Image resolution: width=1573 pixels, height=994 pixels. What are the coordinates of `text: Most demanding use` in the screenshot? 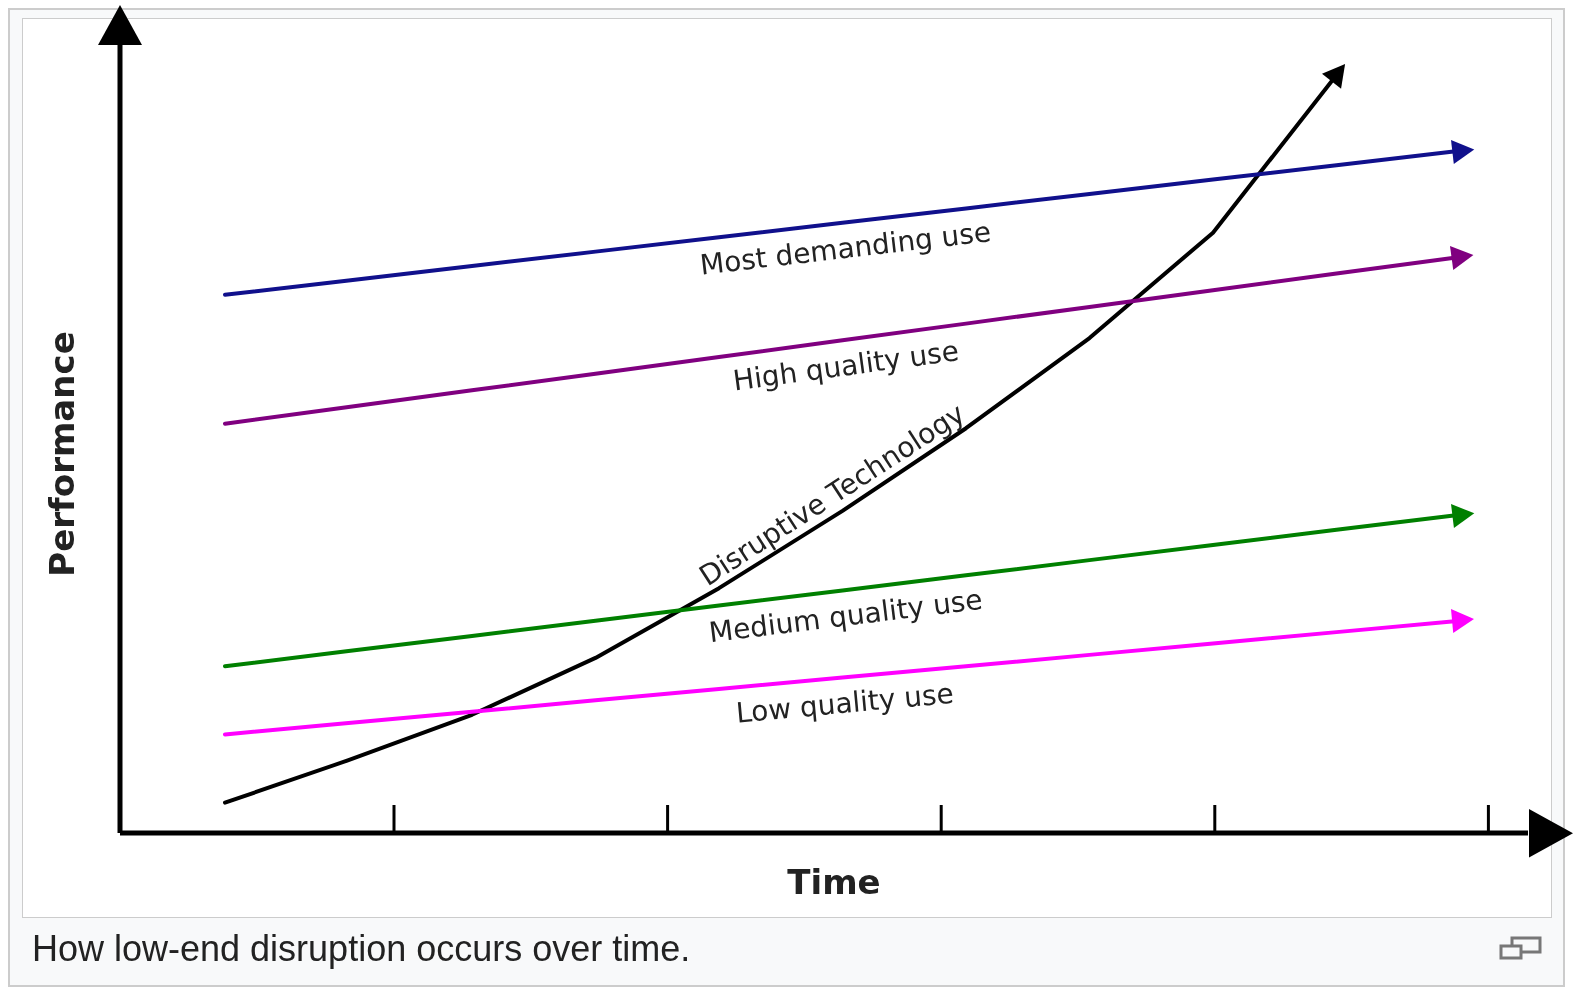 It's located at (845, 248).